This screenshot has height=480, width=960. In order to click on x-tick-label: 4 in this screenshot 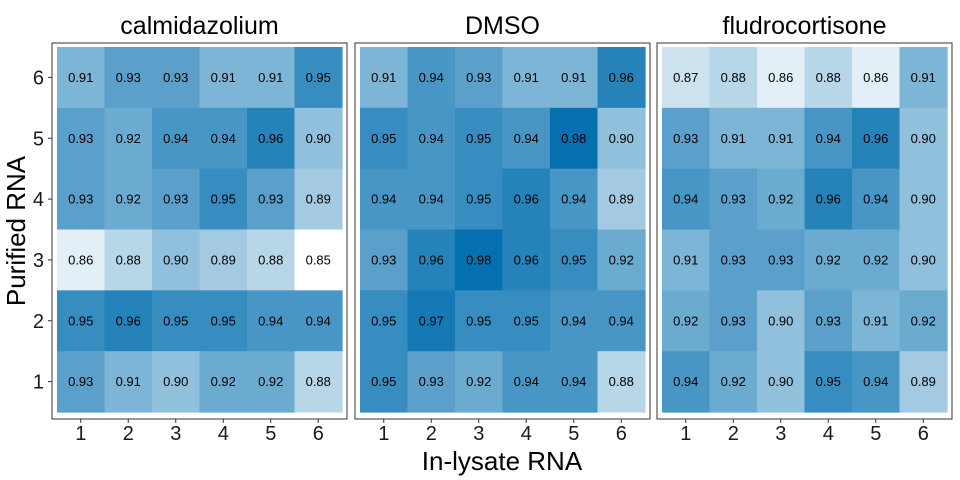, I will do `click(828, 434)`.